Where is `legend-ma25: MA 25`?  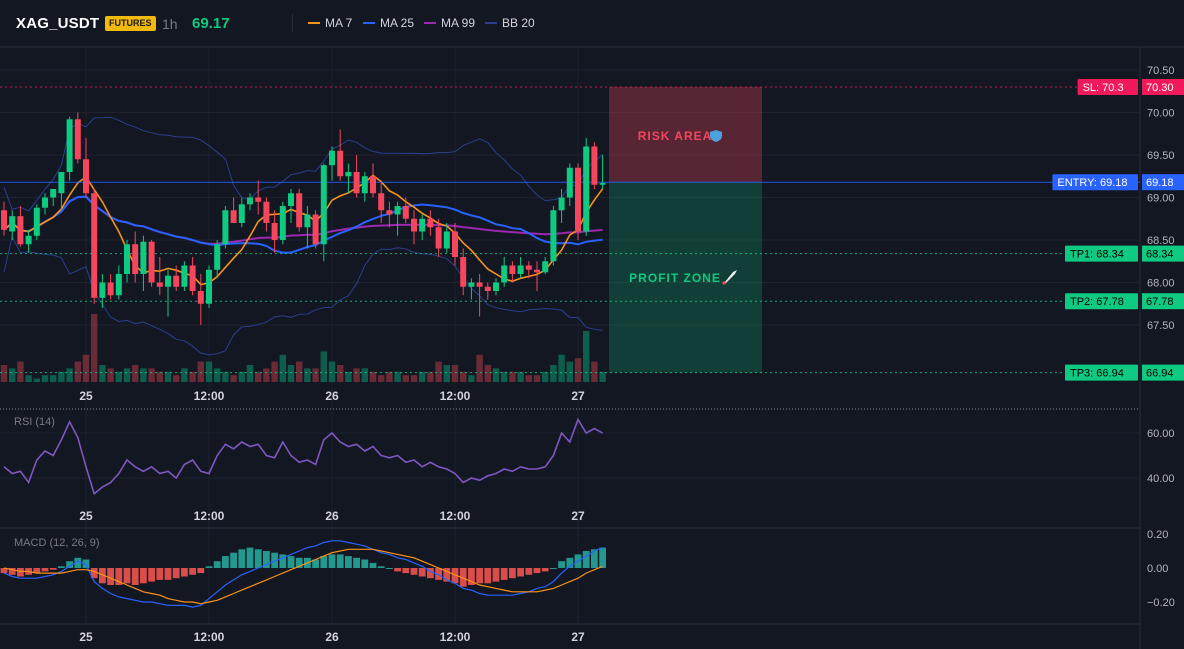 legend-ma25: MA 25 is located at coordinates (388, 23).